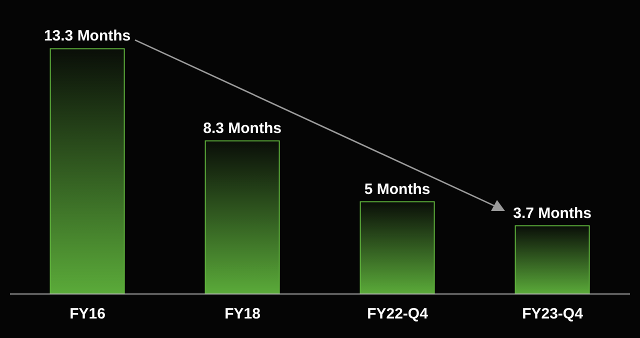 The image size is (640, 338). Describe the element at coordinates (552, 213) in the screenshot. I see `data-label: 3.7 Months` at that location.